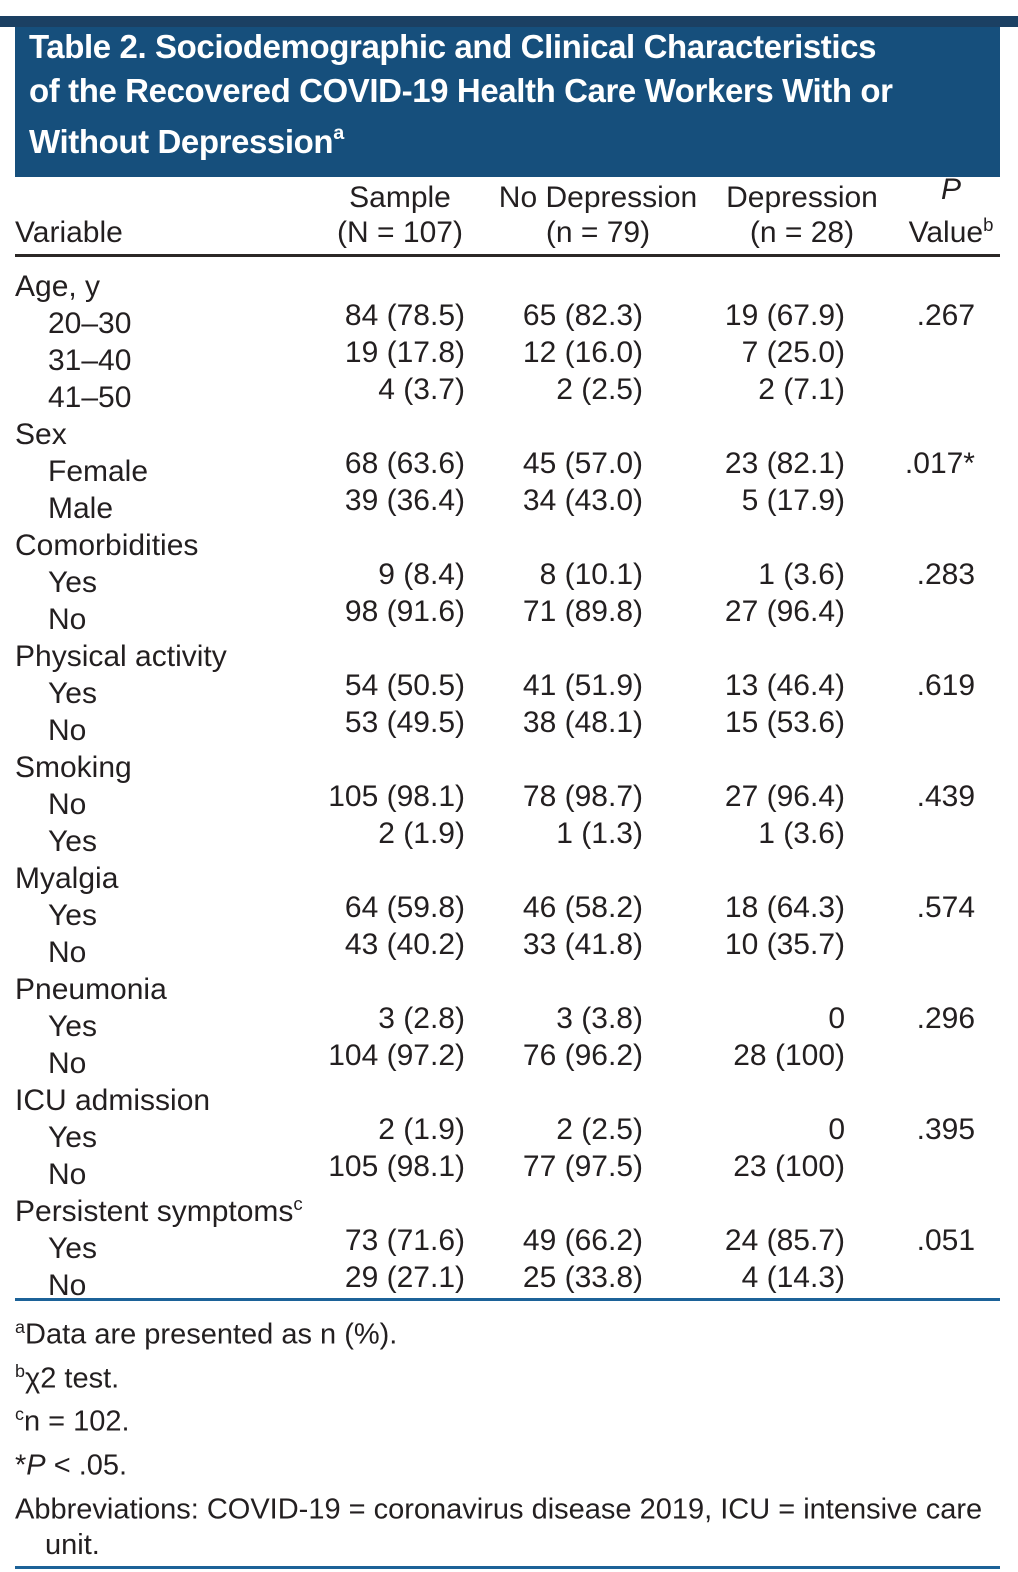 The height and width of the screenshot is (1572, 1018). Describe the element at coordinates (598, 215) in the screenshot. I see `column-header-no-depression: No Depression (n = 79)` at that location.